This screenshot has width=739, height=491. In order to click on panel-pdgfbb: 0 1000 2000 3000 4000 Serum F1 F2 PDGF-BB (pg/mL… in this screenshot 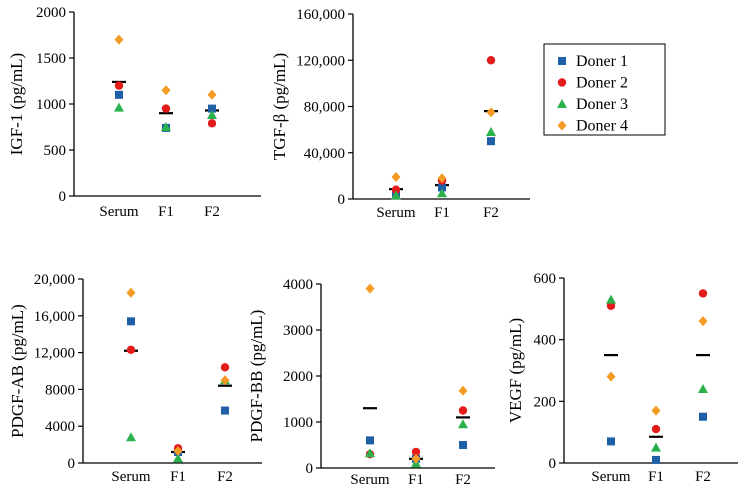, I will do `click(371, 382)`.